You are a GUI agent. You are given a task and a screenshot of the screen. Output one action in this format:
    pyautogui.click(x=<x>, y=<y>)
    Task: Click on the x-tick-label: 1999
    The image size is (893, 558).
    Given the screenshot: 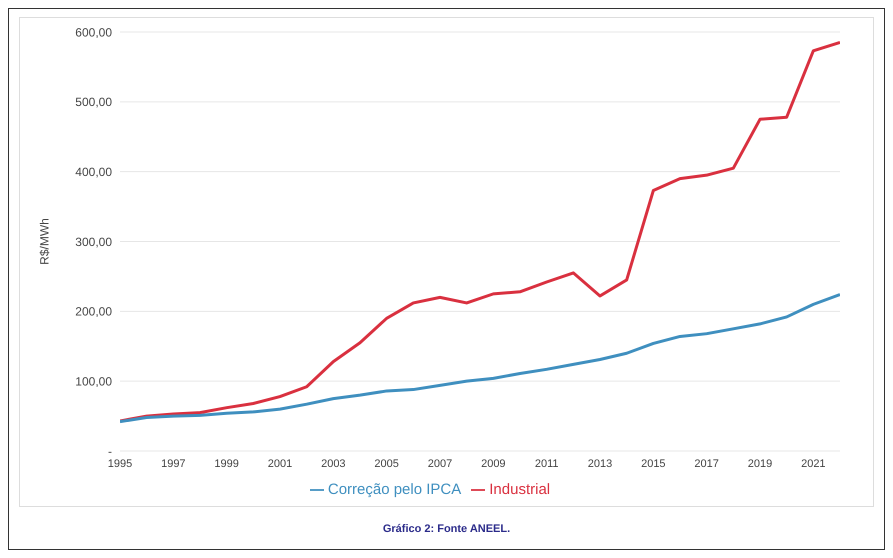 What is the action you would take?
    pyautogui.click(x=226, y=464)
    